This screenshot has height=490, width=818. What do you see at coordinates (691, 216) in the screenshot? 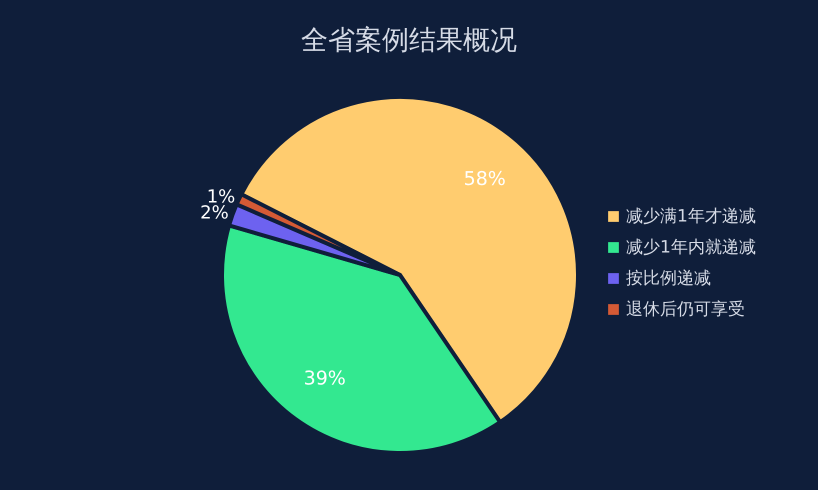
I see `legend-label: 减少满1年才递减` at bounding box center [691, 216].